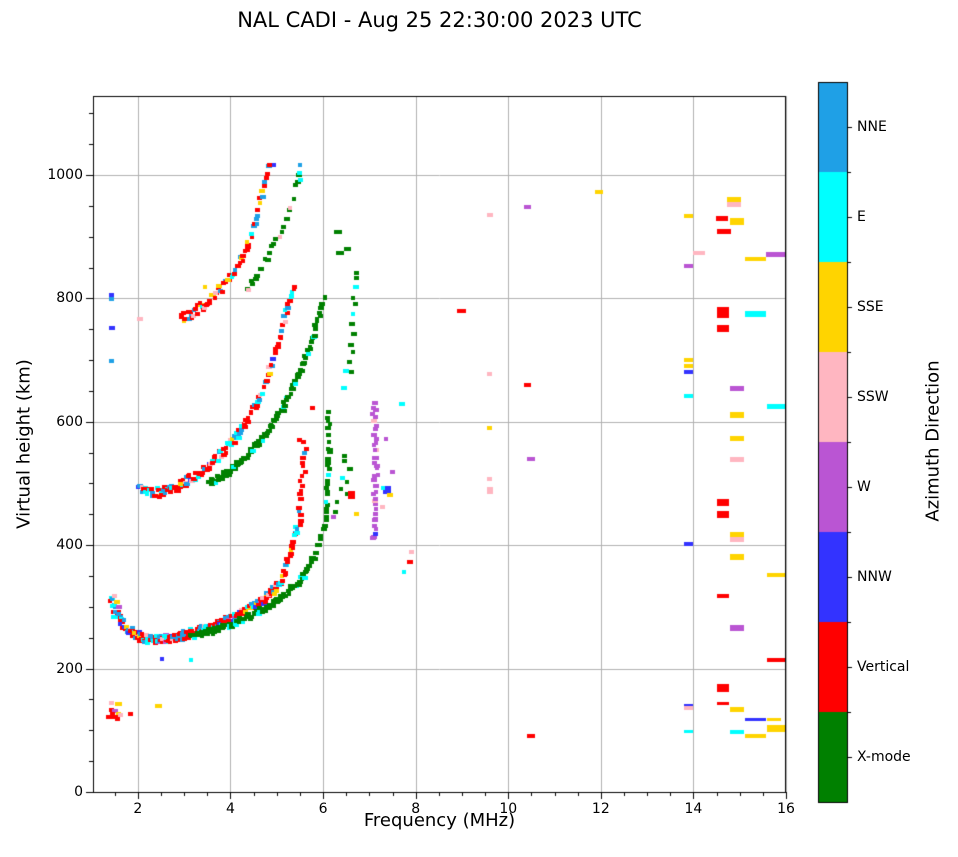  I want to click on y-tick-label: 400, so click(69, 545).